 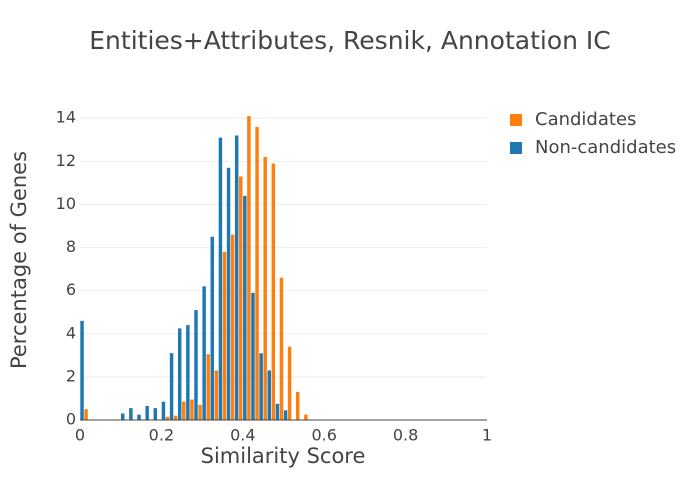 I want to click on x-tick-label: 1, so click(x=487, y=435).